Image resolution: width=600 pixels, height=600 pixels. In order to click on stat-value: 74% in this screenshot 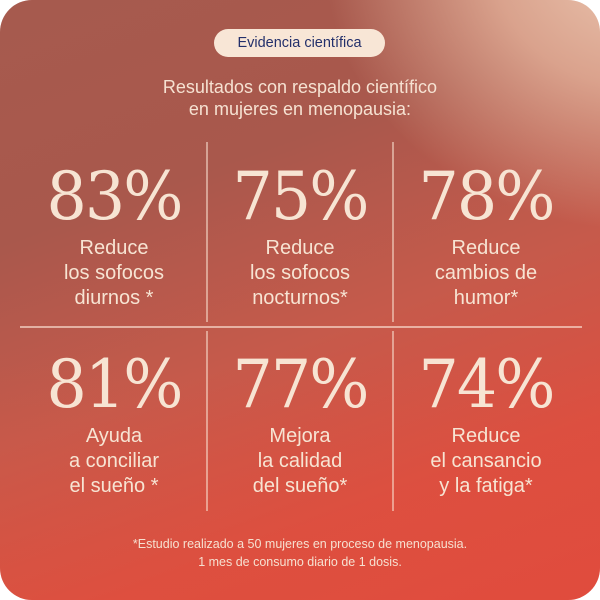, I will do `click(486, 384)`.